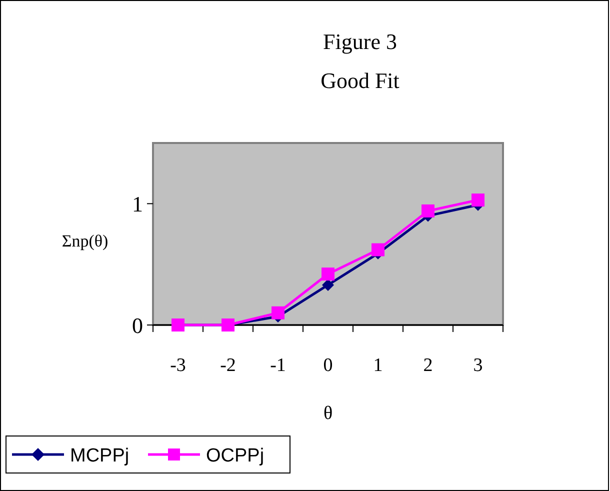  What do you see at coordinates (478, 365) in the screenshot?
I see `x-tick-label: 3` at bounding box center [478, 365].